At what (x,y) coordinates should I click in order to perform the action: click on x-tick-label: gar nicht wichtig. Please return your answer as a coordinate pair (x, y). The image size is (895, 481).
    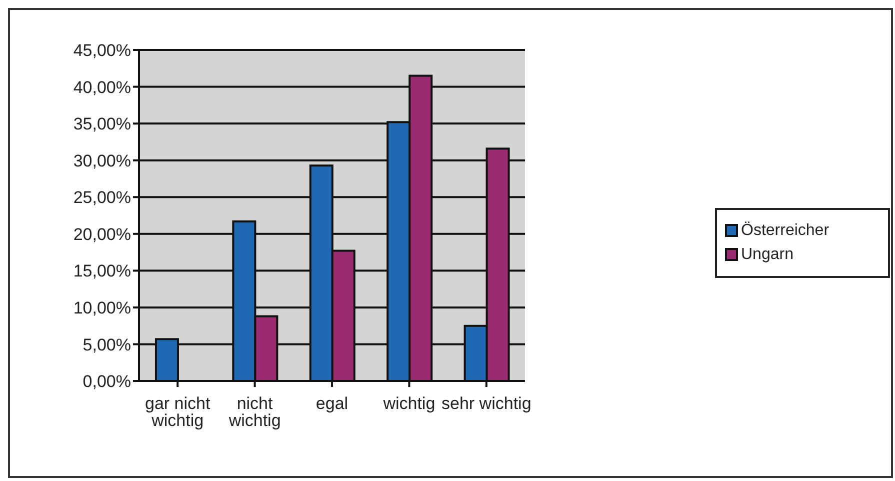
    Looking at the image, I should click on (177, 412).